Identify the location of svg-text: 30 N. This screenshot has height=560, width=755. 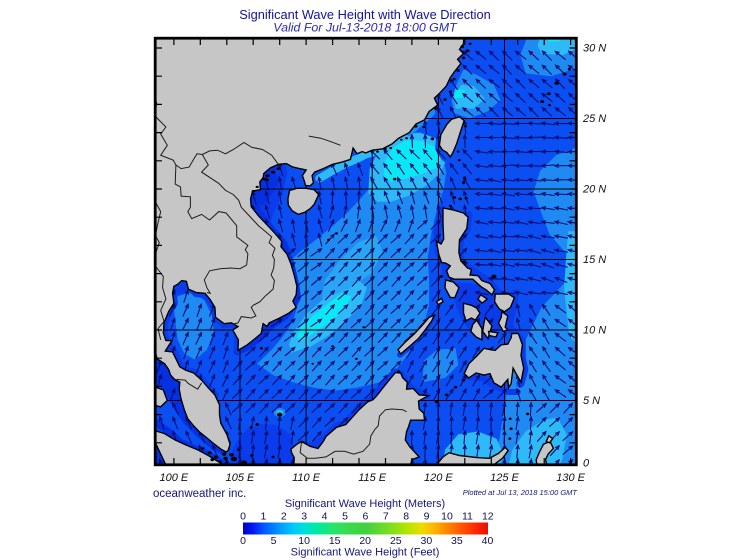
(594, 49).